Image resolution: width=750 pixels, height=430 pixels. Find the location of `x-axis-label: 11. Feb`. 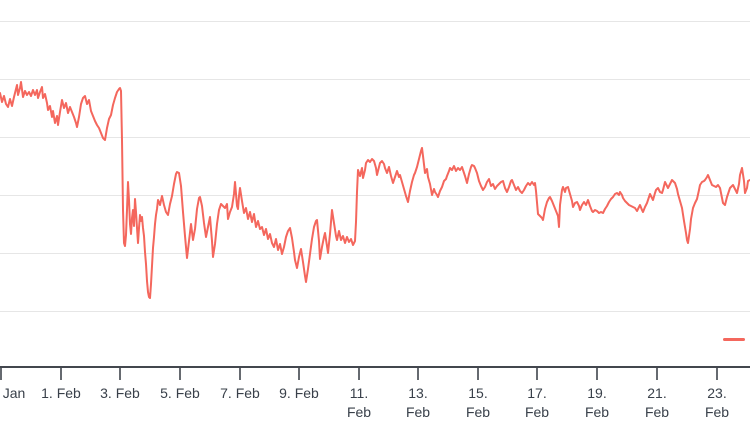

x-axis-label: 11. Feb is located at coordinates (359, 403).